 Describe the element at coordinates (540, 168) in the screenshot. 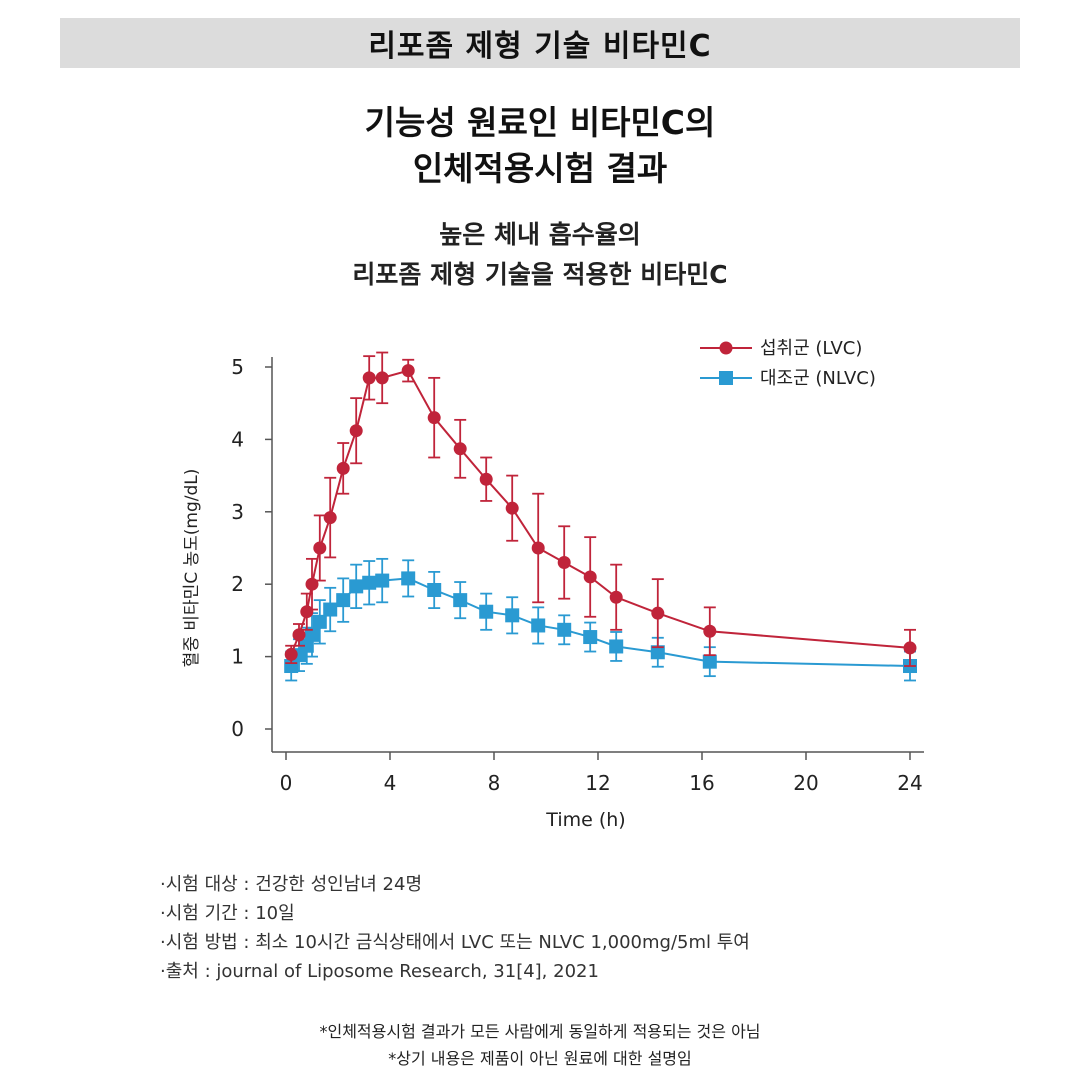

I see `title-line-2: 인체적용시험 결과` at that location.